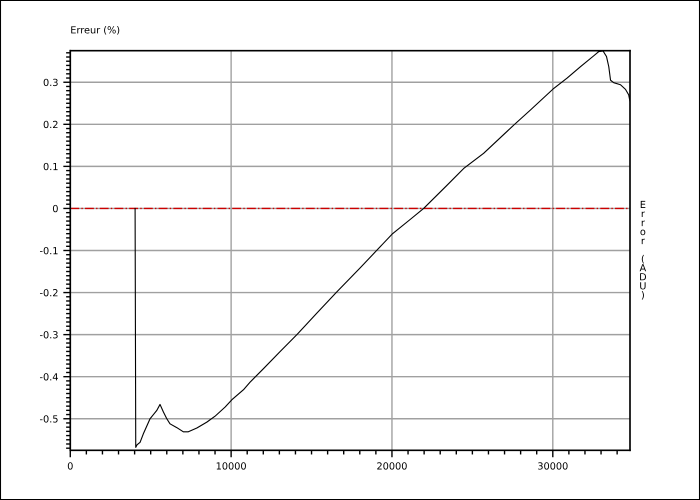 The width and height of the screenshot is (700, 500). What do you see at coordinates (231, 466) in the screenshot?
I see `x-tick-label: 10000` at bounding box center [231, 466].